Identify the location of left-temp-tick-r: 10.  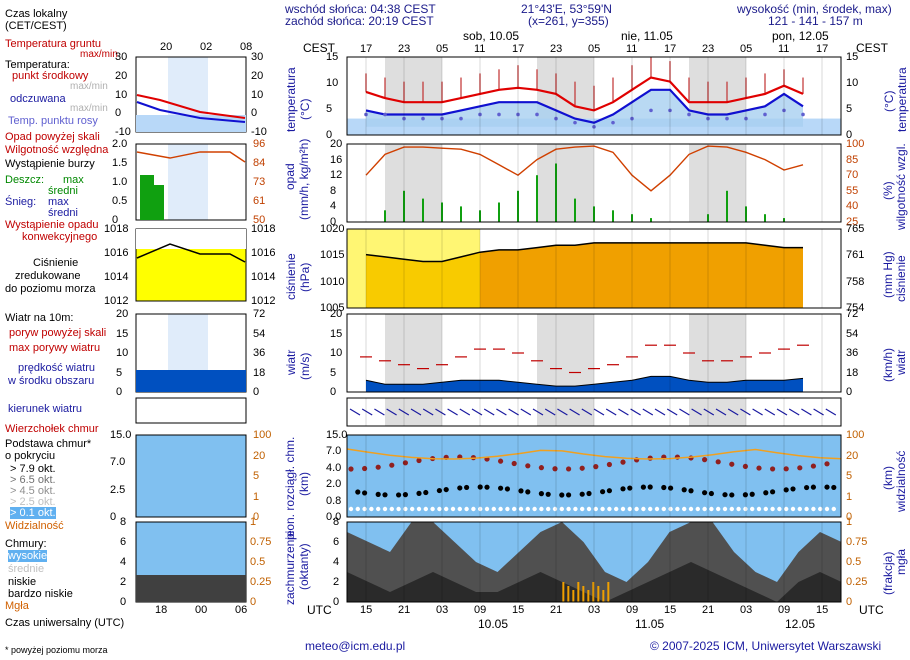
(257, 94).